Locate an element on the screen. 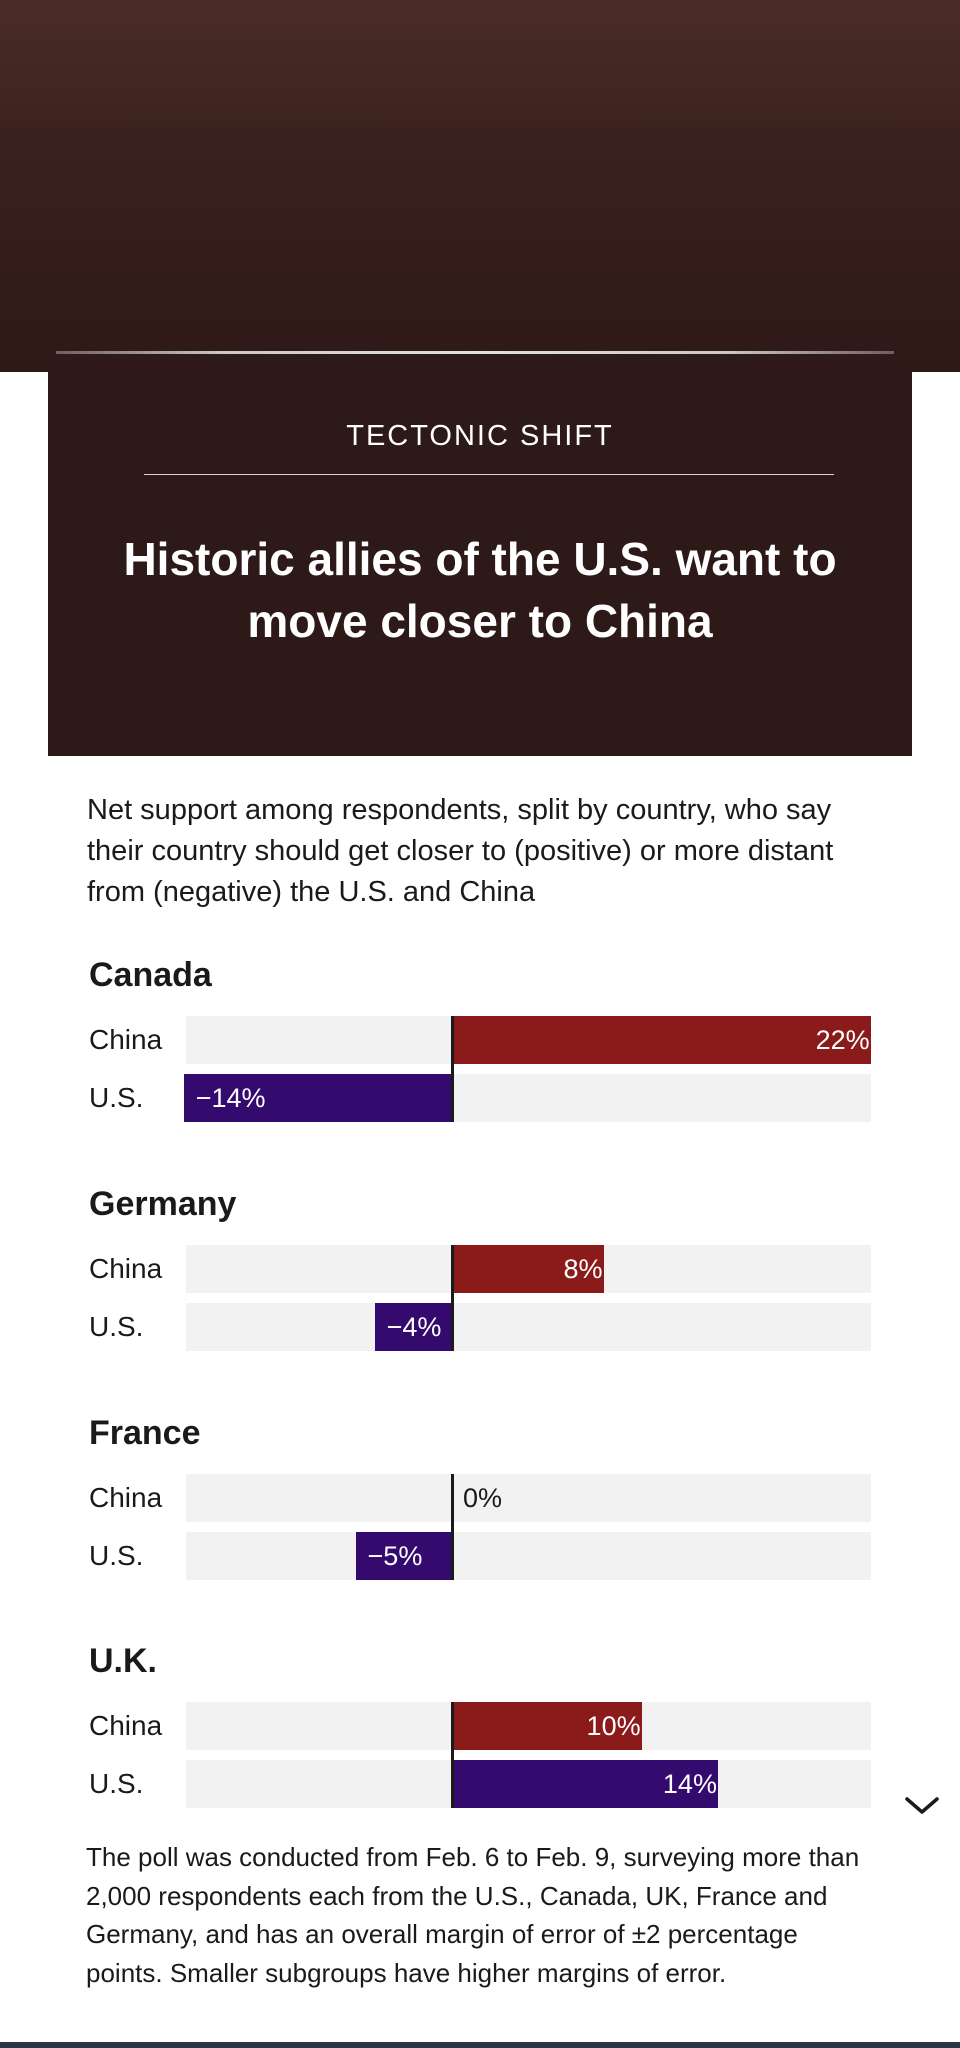 This screenshot has width=960, height=2048. bar-us-canada is located at coordinates (317, 1098).